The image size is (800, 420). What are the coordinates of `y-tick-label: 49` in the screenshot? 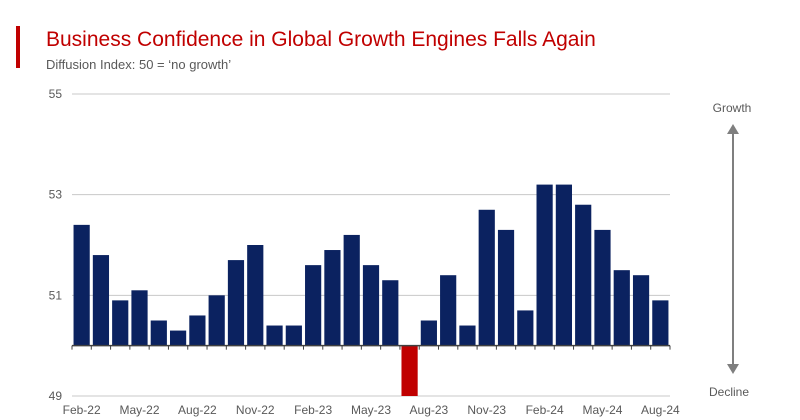 It's located at (56, 396).